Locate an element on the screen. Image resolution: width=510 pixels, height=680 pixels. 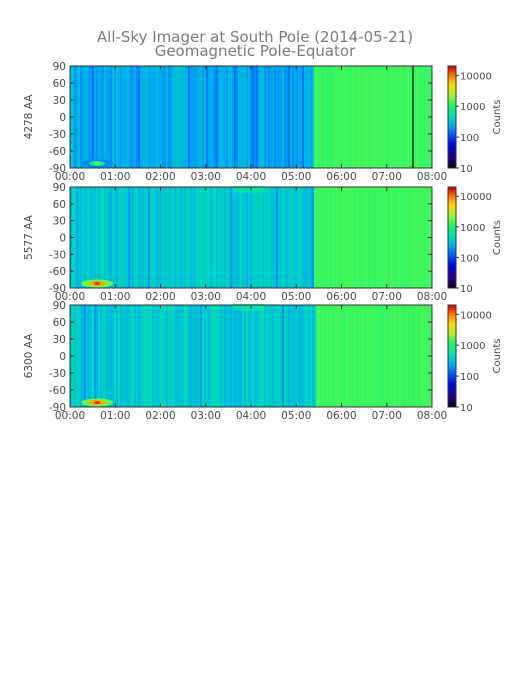
colorbar-tick-label: 10 is located at coordinates (466, 408).